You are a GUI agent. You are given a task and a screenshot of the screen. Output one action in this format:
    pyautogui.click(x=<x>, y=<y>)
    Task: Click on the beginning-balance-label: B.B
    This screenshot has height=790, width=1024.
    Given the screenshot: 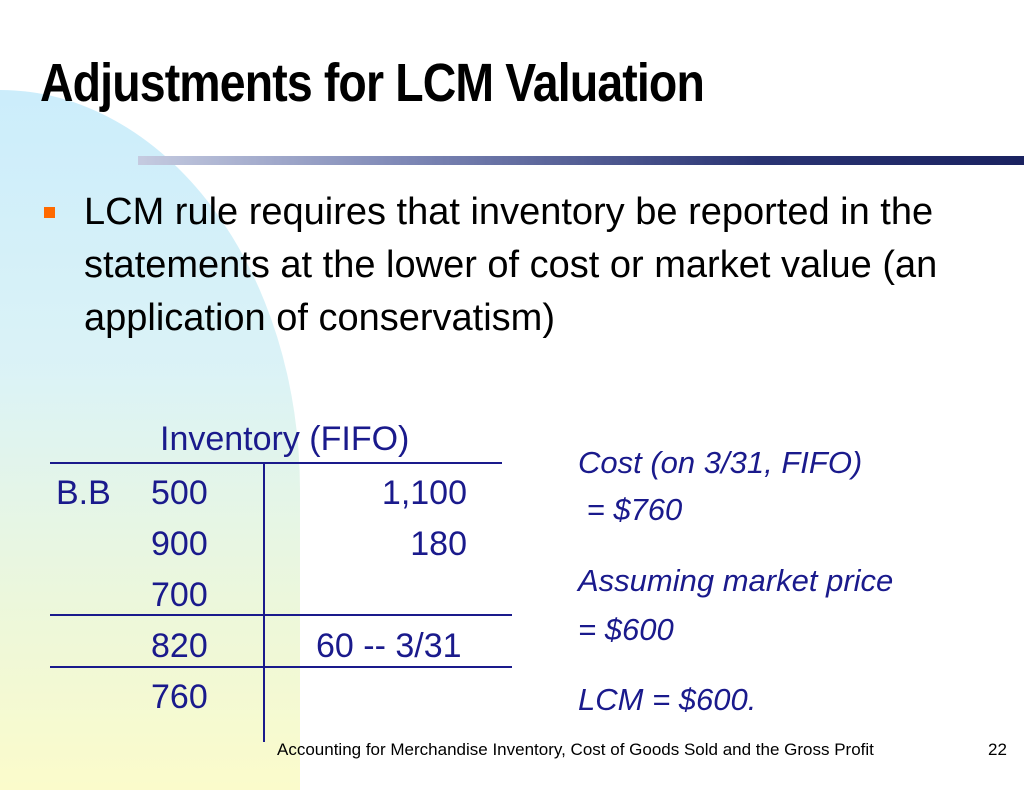 What is the action you would take?
    pyautogui.click(x=83, y=493)
    